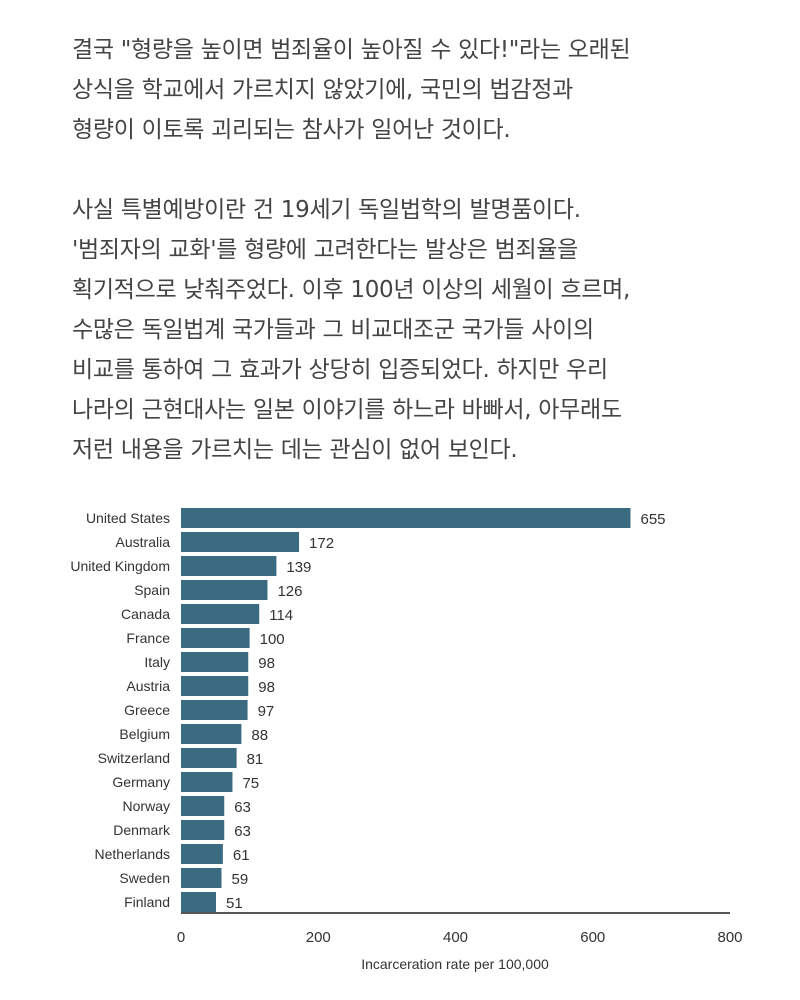 Image resolution: width=800 pixels, height=1000 pixels. Describe the element at coordinates (250, 783) in the screenshot. I see `data-label: 75` at that location.